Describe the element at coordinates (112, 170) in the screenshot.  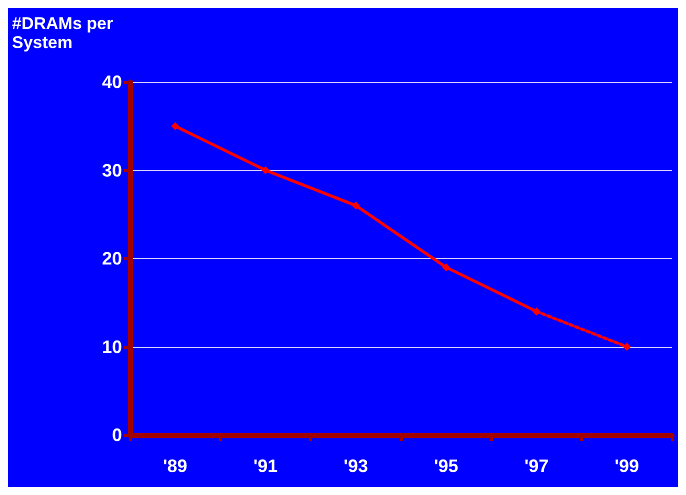
I see `y-tick-label: 30` at that location.